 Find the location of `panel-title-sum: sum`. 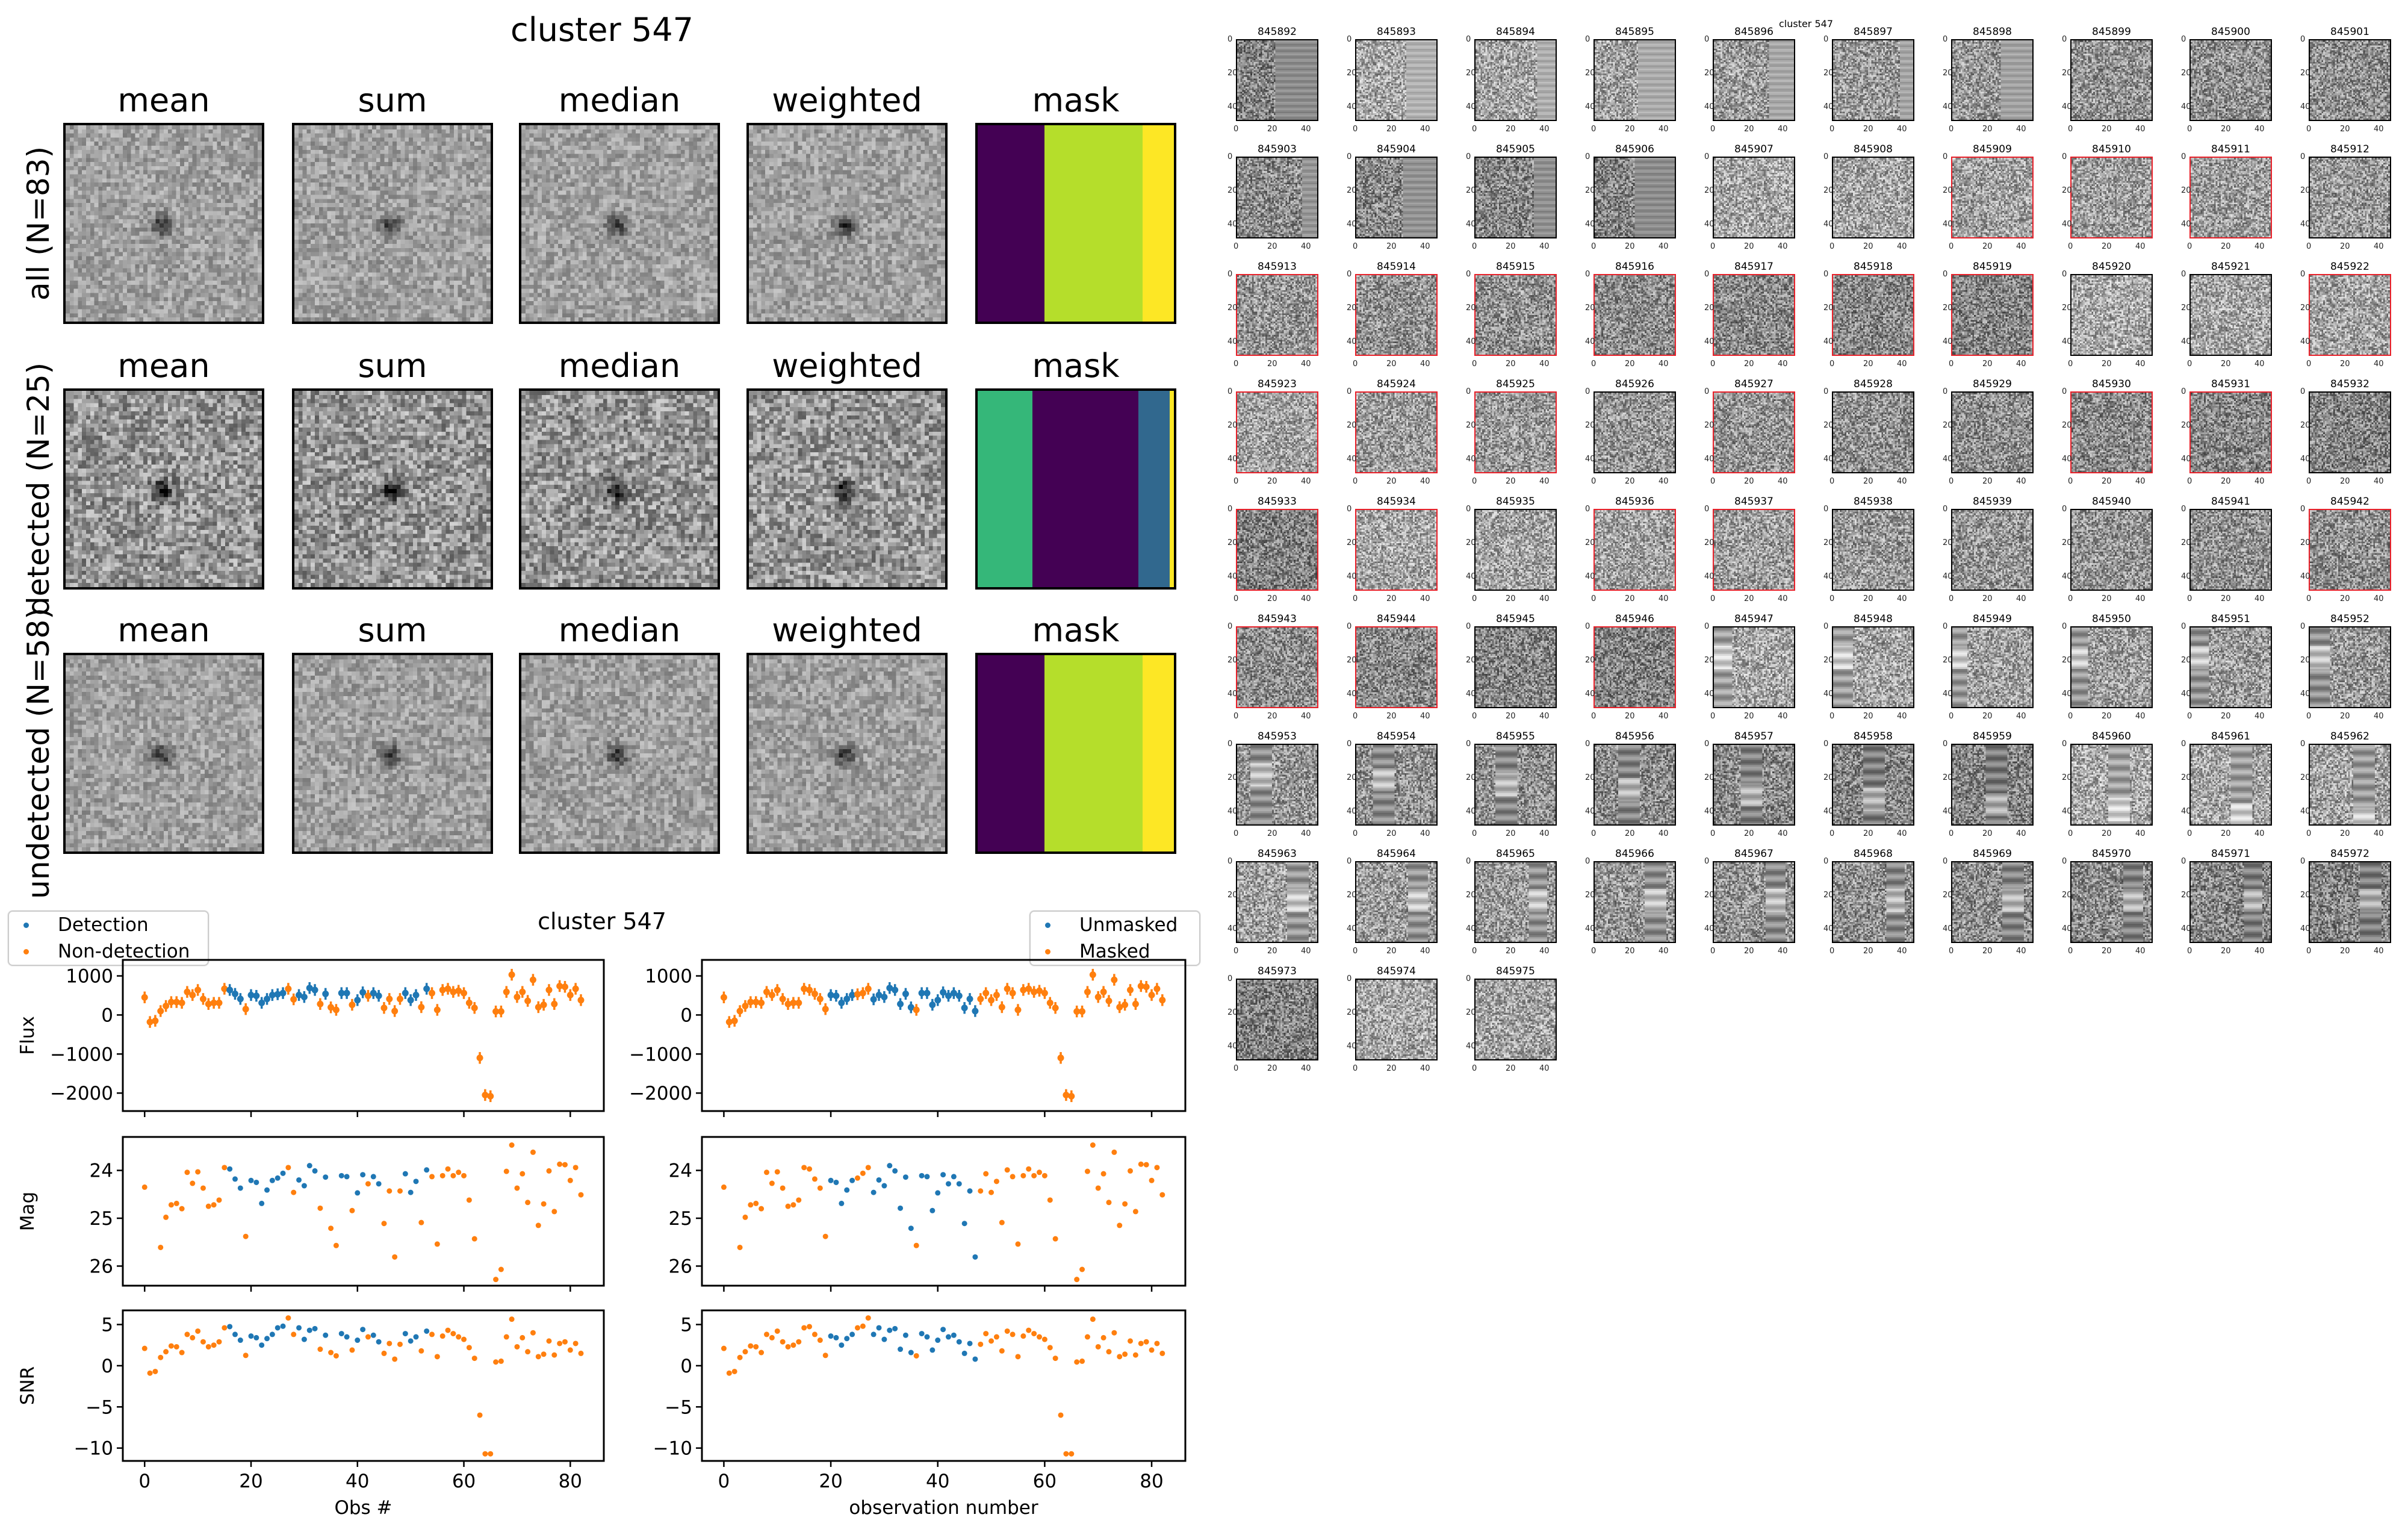

panel-title-sum: sum is located at coordinates (392, 100).